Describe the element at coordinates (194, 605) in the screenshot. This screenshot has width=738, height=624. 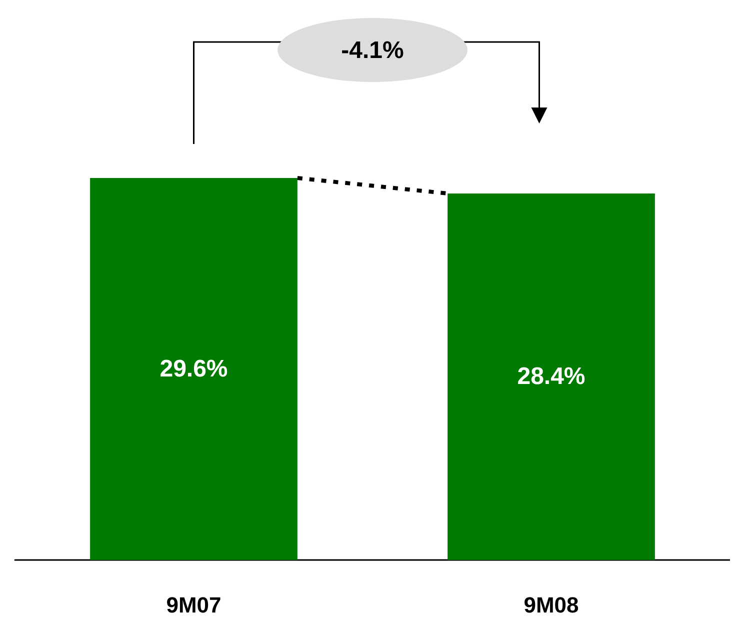
I see `x-tick-label: 9M07` at that location.